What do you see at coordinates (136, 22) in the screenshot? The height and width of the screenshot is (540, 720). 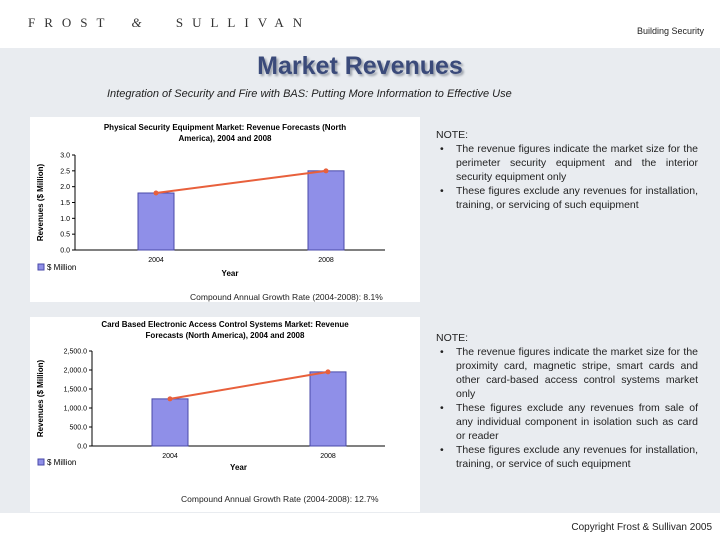 I see `logo-ampersand: &` at bounding box center [136, 22].